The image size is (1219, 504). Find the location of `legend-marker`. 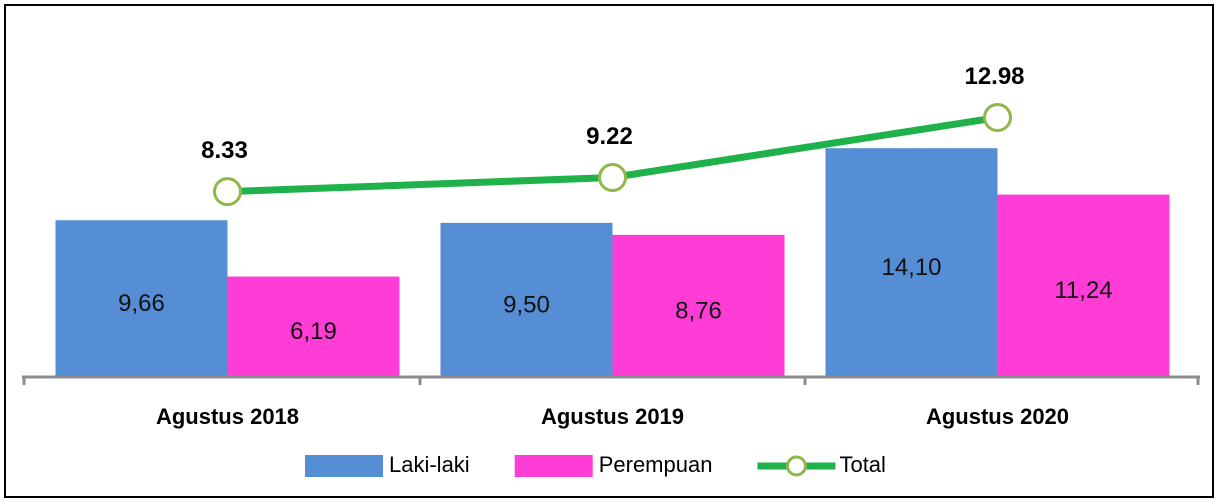

legend-marker is located at coordinates (796, 466).